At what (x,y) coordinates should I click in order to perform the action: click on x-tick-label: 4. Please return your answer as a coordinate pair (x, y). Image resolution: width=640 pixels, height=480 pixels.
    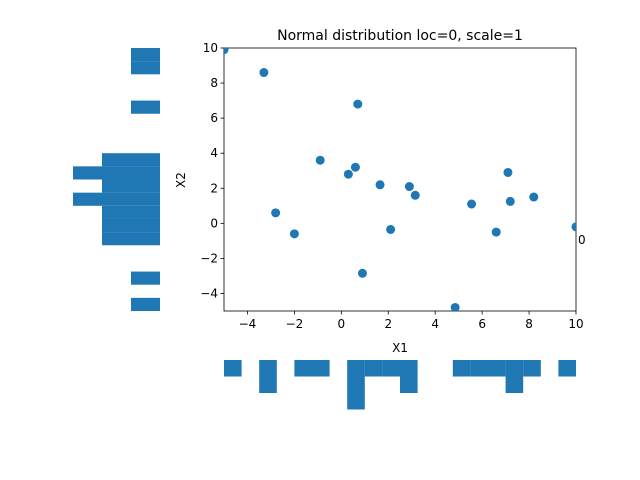
    Looking at the image, I should click on (435, 324).